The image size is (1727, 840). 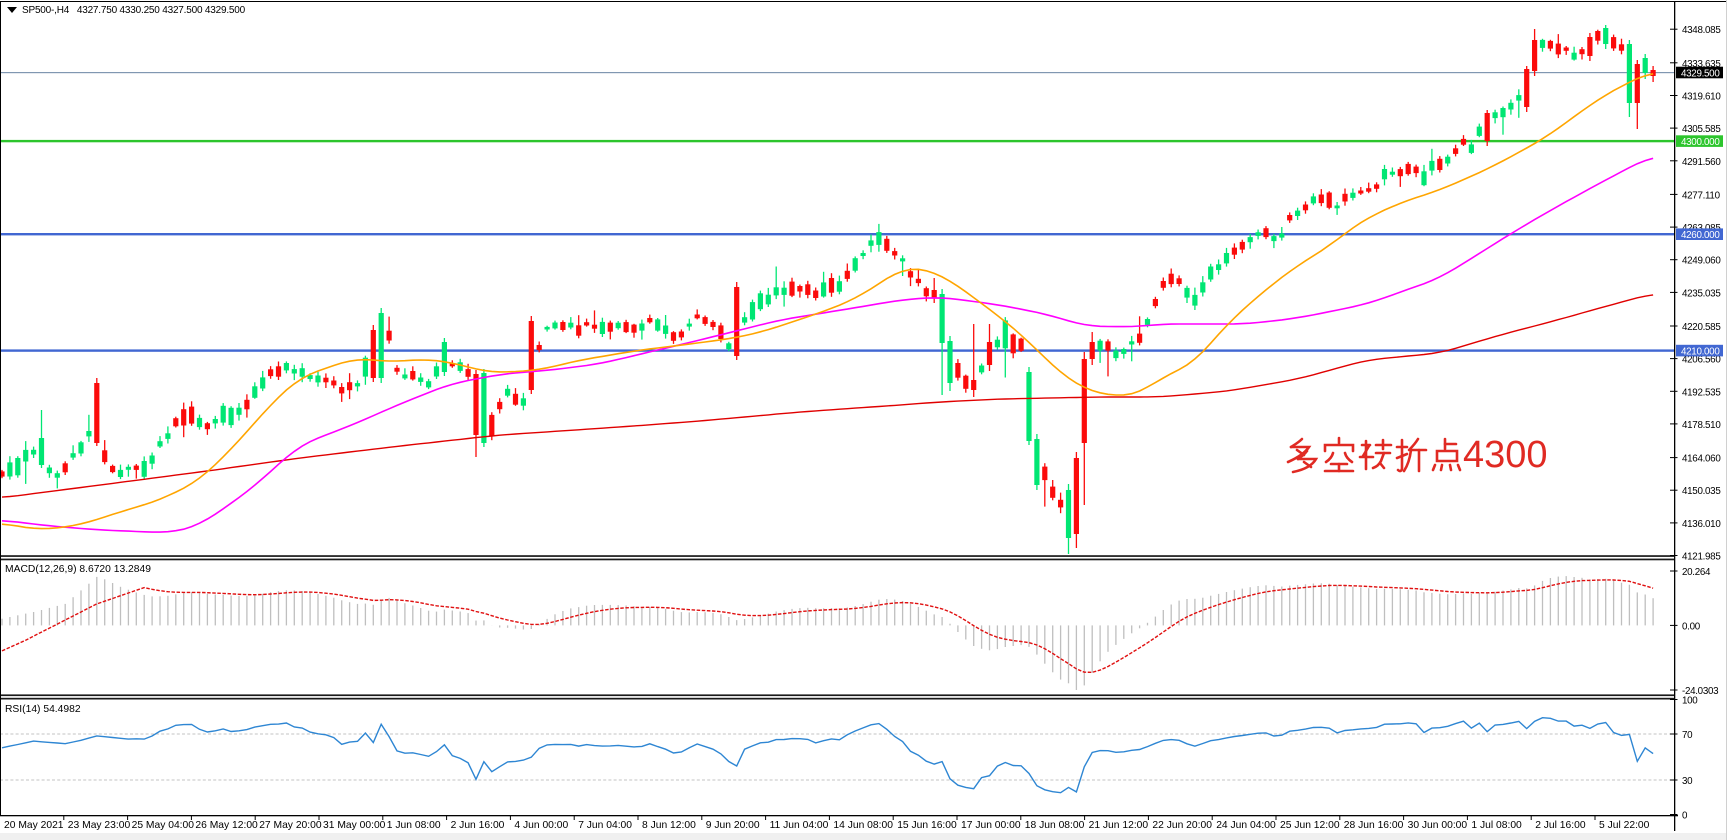 I want to click on svg-text: 1 Jul 08:00, so click(x=1496, y=825).